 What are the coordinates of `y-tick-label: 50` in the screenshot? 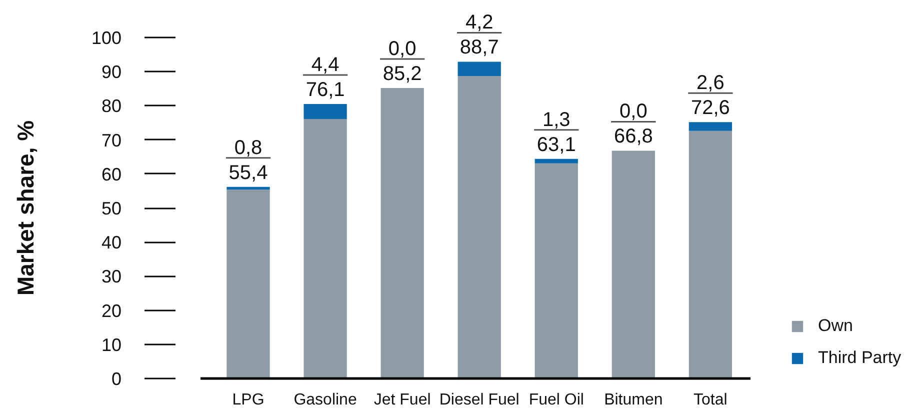 It's located at (111, 208).